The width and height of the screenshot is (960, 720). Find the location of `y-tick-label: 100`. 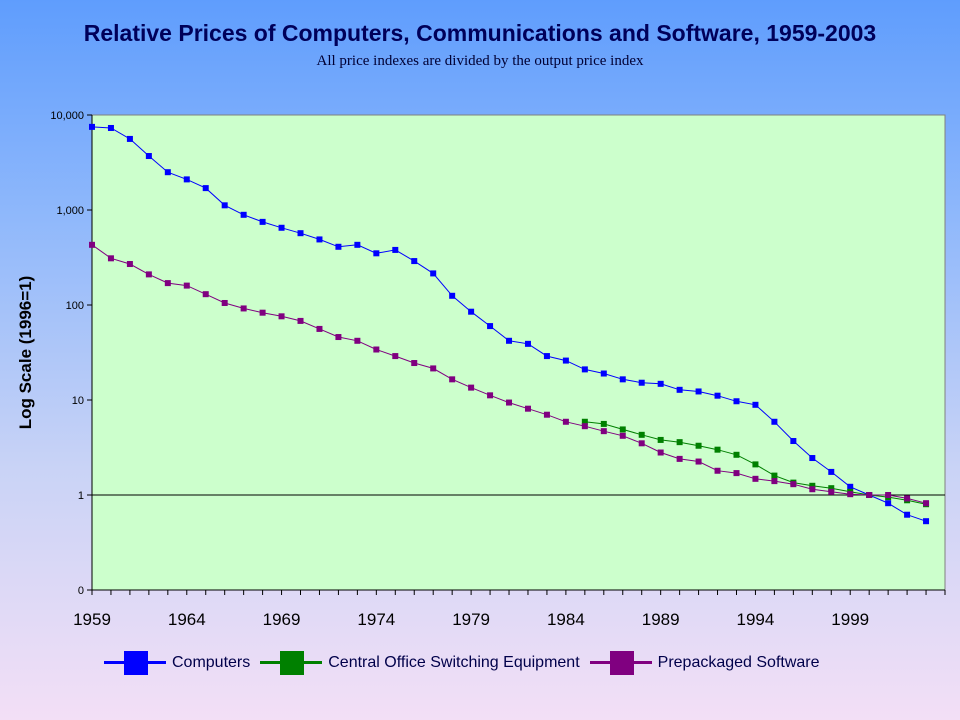

y-tick-label: 100 is located at coordinates (75, 306).